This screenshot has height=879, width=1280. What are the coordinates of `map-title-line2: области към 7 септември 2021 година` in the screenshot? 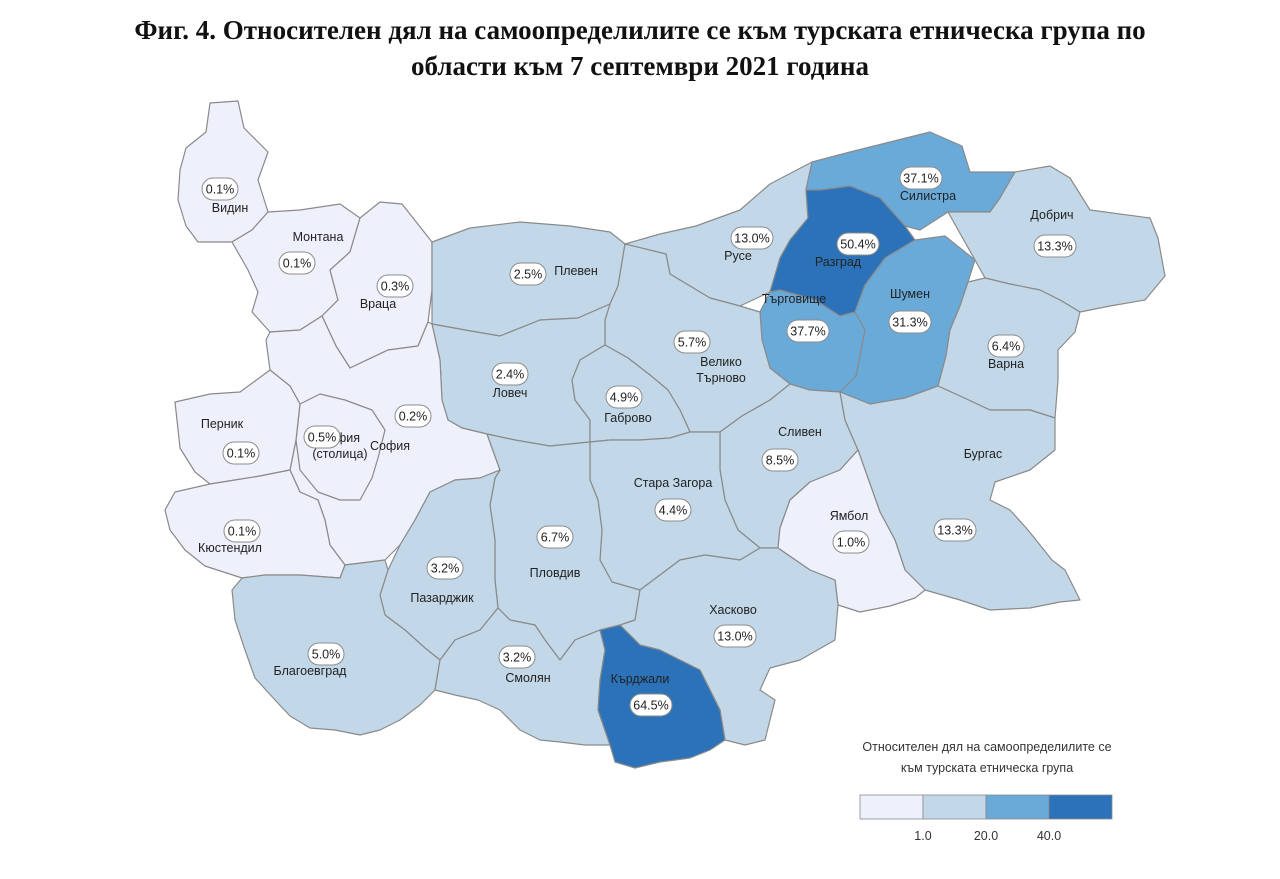 It's located at (640, 66).